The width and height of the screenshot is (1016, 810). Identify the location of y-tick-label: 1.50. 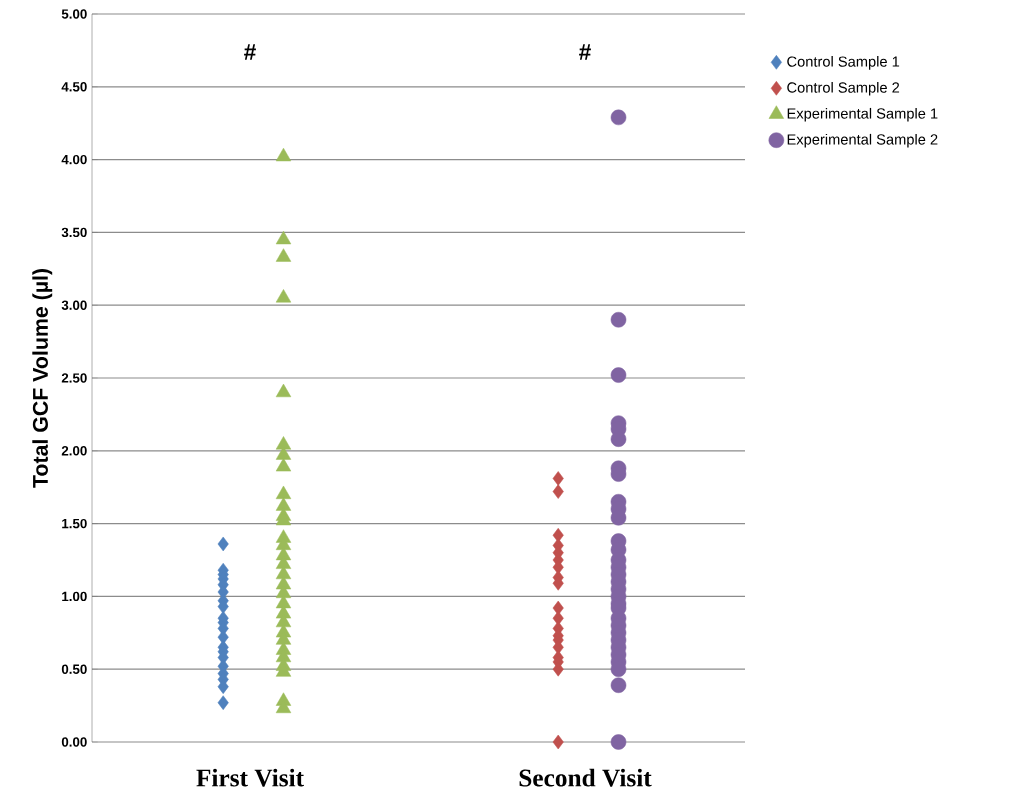
(74, 523).